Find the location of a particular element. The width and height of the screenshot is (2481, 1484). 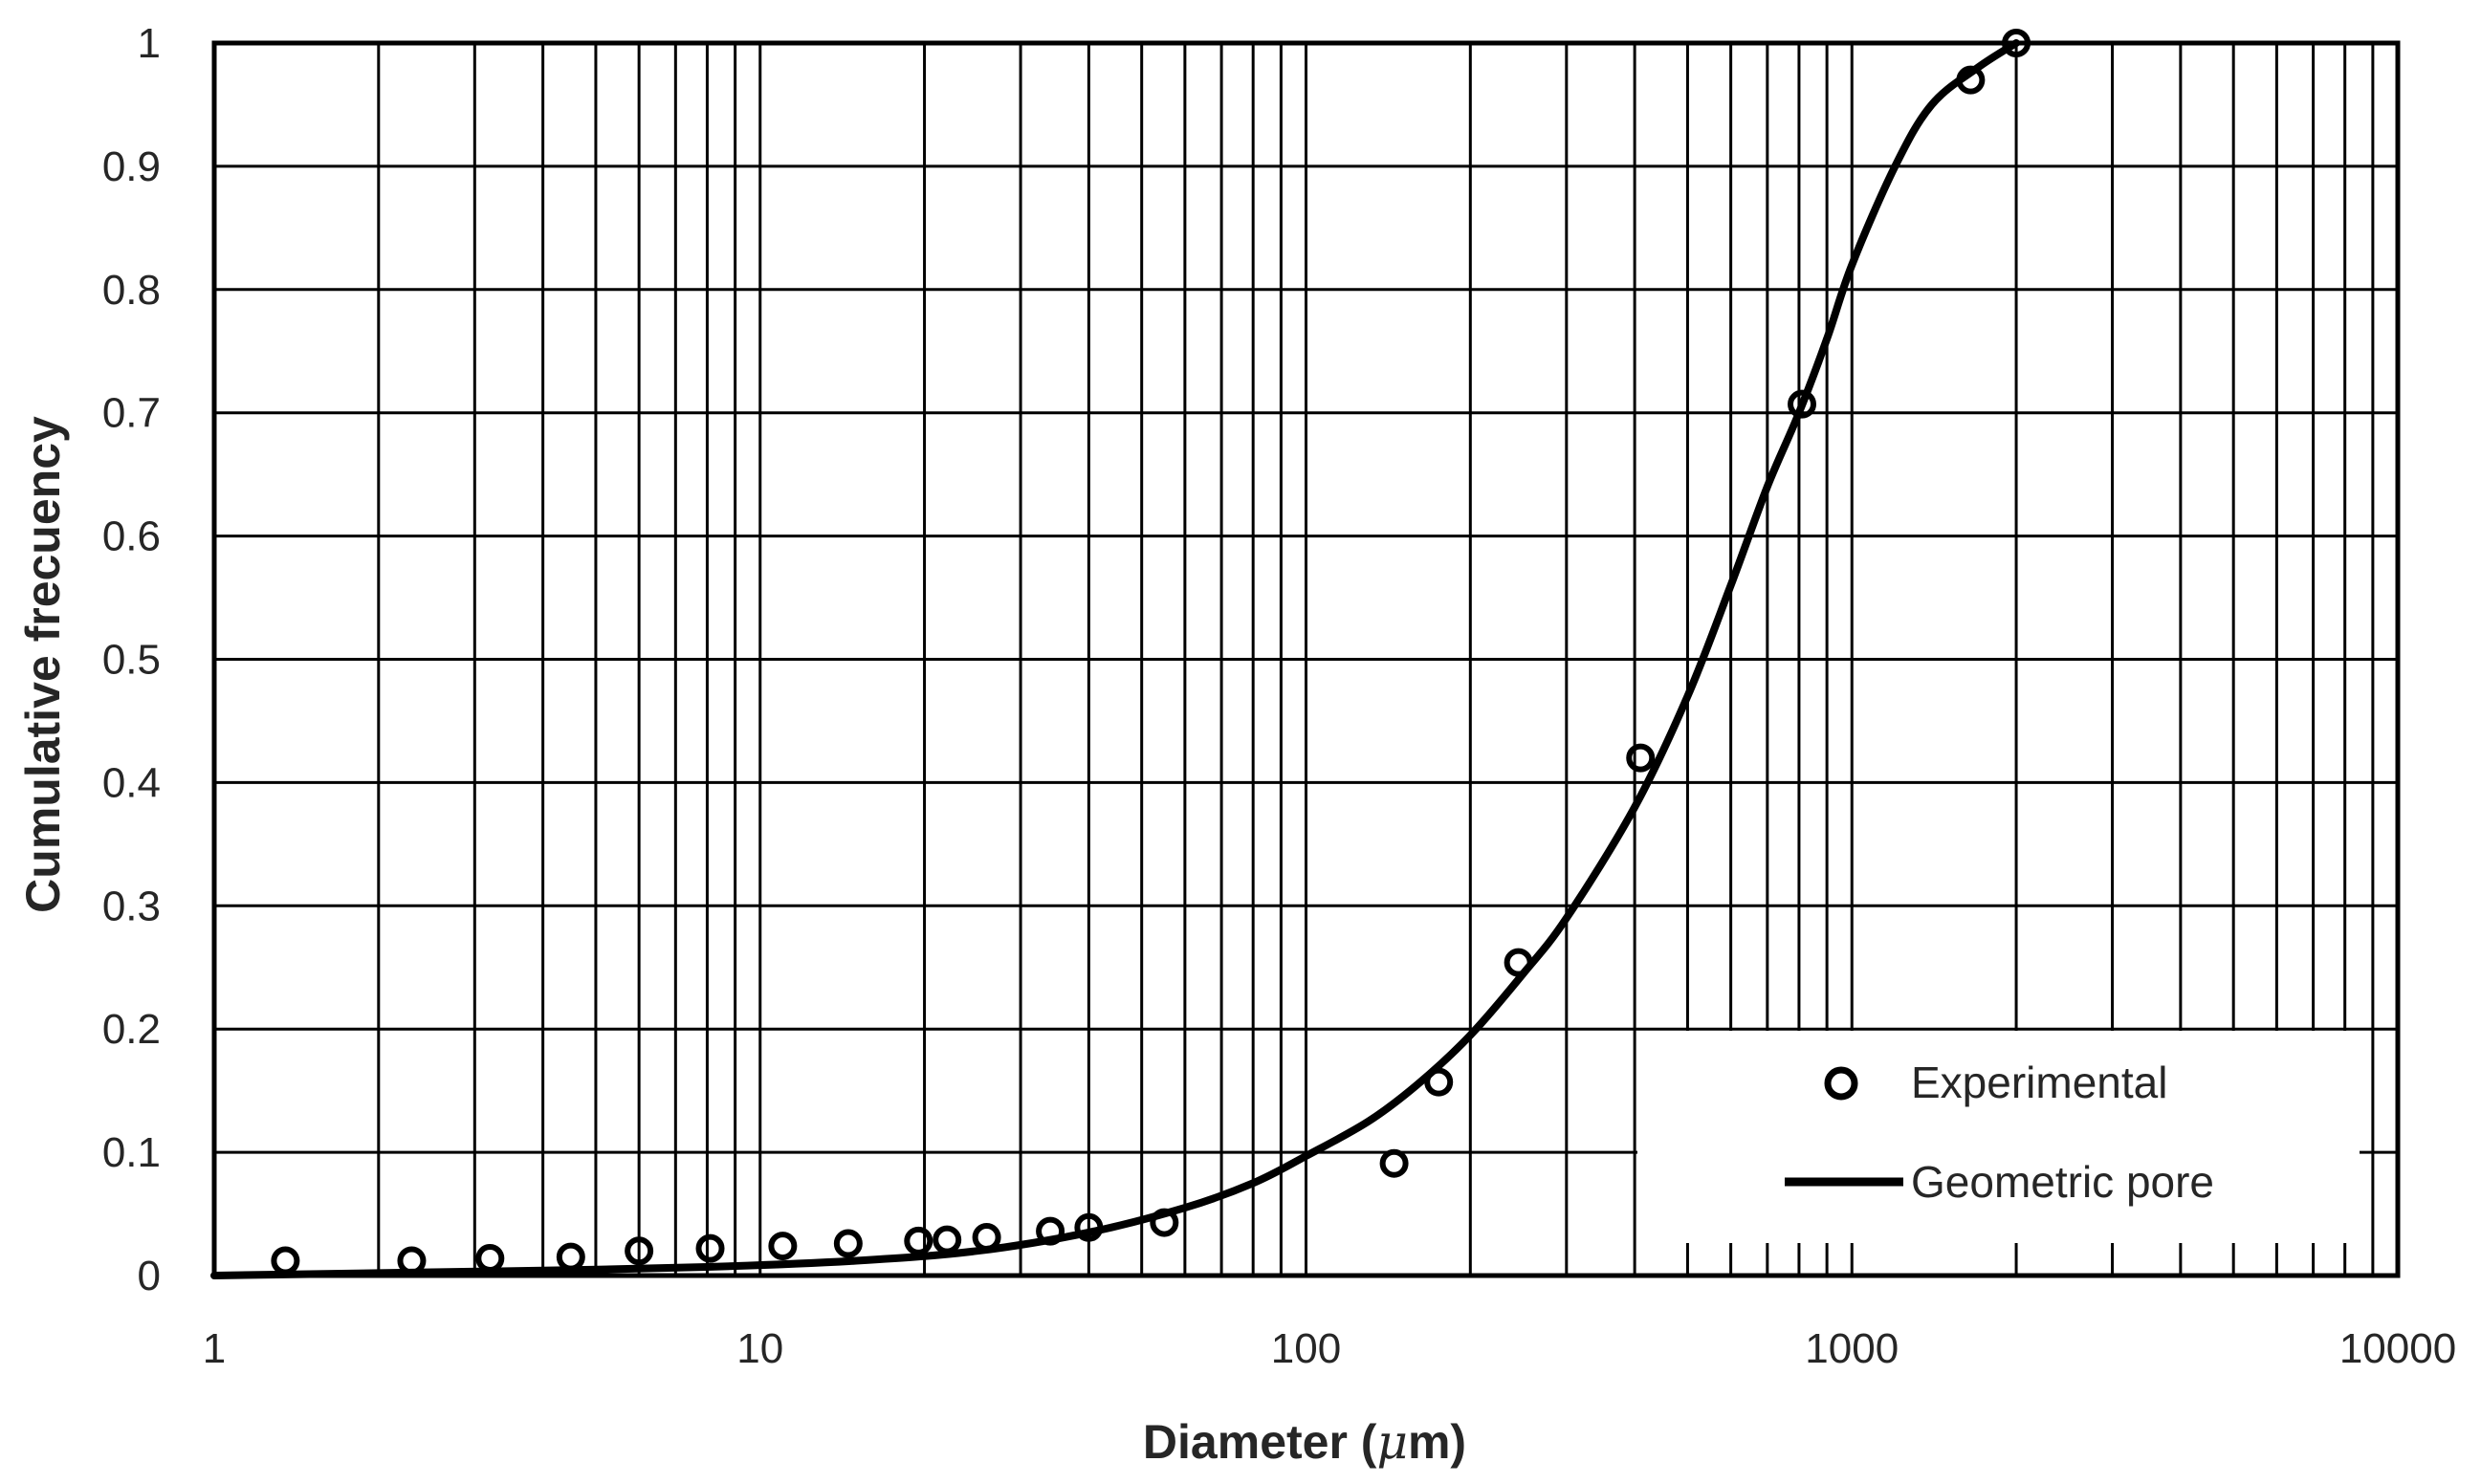

y-axis-ticks: 0 0.1 0.2 0.3 0.4 0.5 0.6 0.7 0.8 0.9 1 is located at coordinates (132, 659).